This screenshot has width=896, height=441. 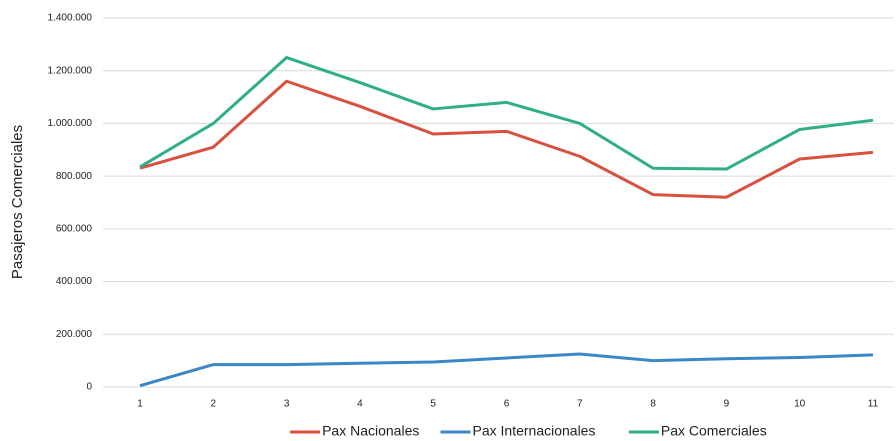 What do you see at coordinates (17, 202) in the screenshot?
I see `y-axis-title: Pasajeros Comerciales` at bounding box center [17, 202].